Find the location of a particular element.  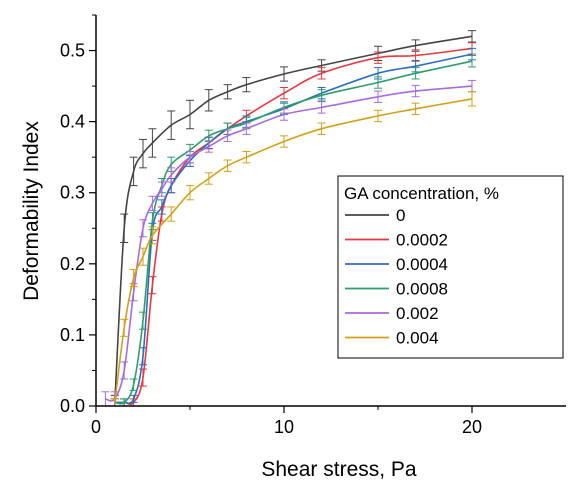

y-tick-label: 0.2 is located at coordinates (72, 264).